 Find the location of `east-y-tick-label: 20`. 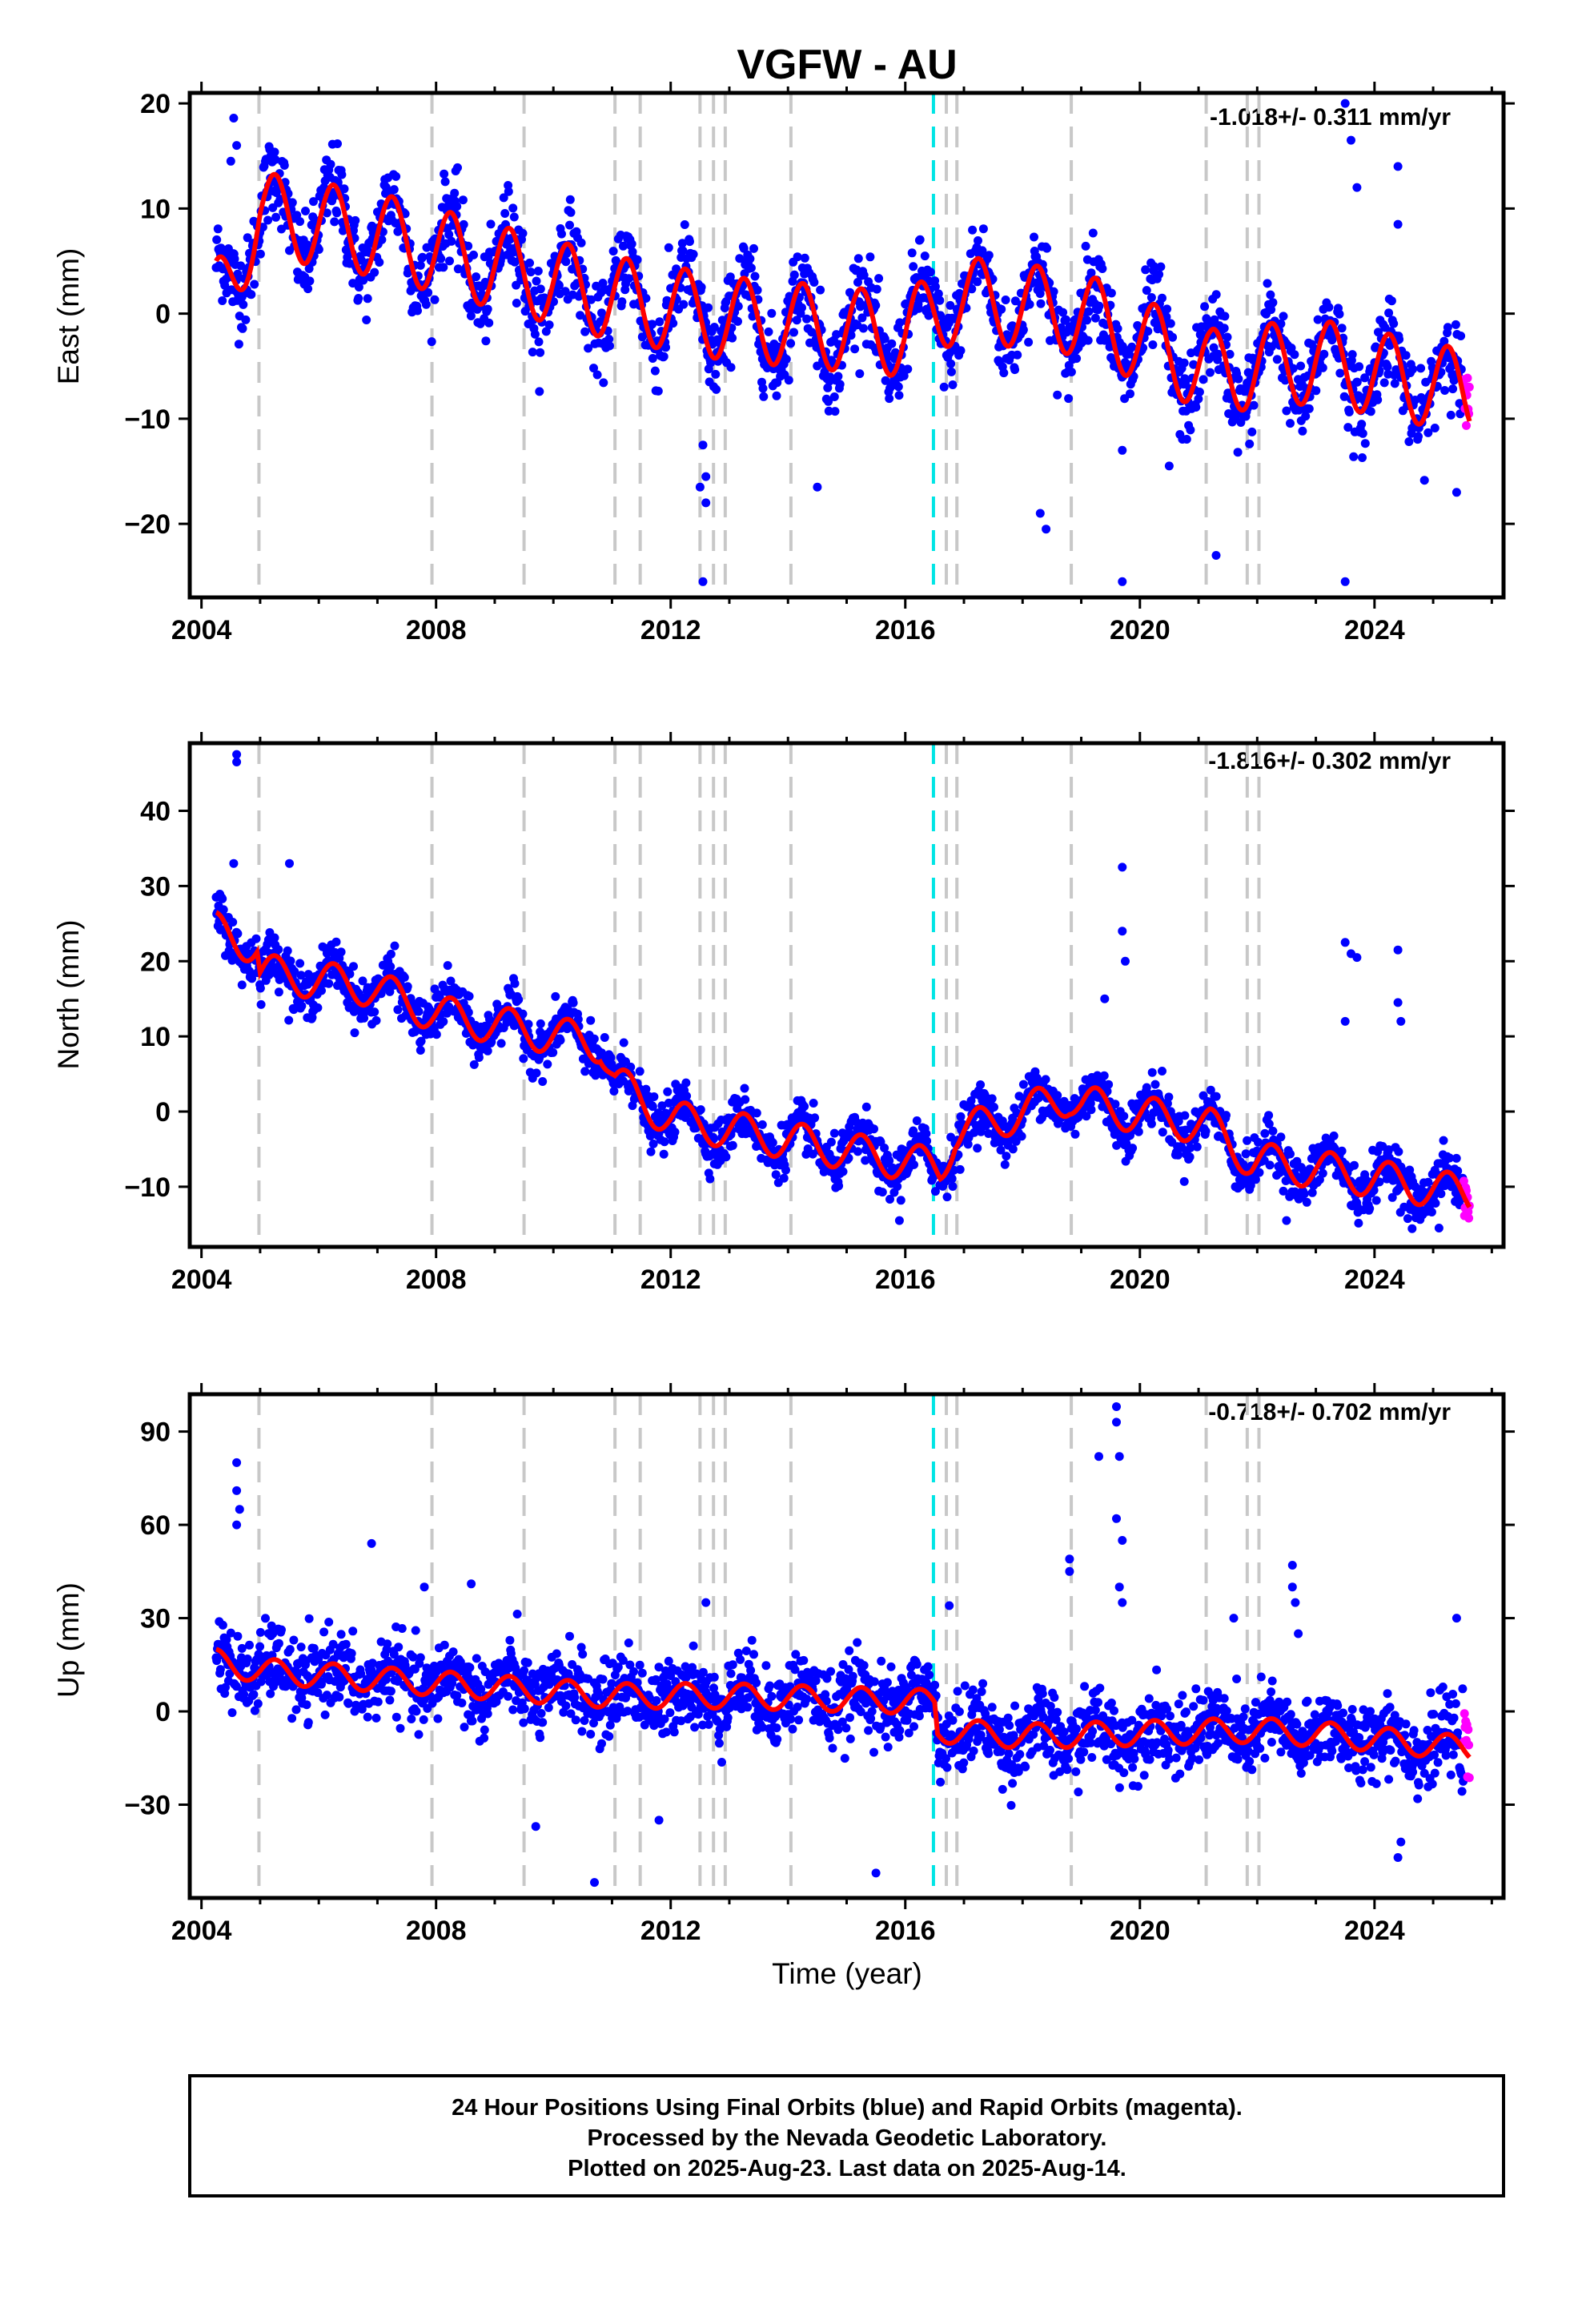

east-y-tick-label: 20 is located at coordinates (155, 104).